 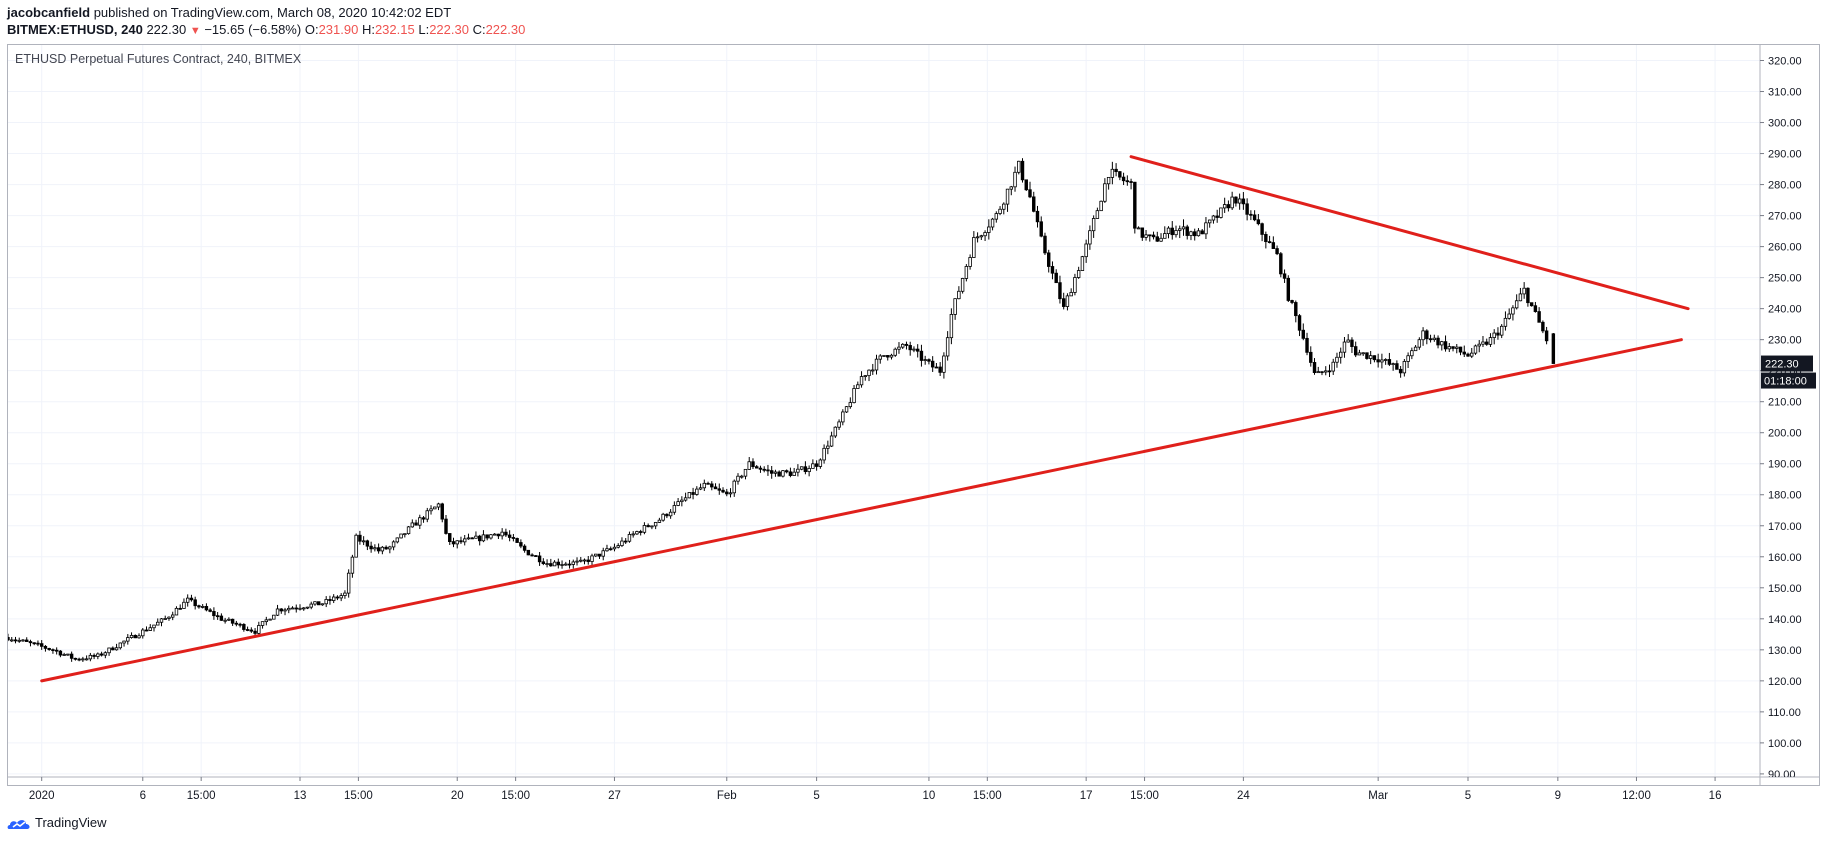 What do you see at coordinates (1785, 403) in the screenshot?
I see `price-tick-label: 210.00` at bounding box center [1785, 403].